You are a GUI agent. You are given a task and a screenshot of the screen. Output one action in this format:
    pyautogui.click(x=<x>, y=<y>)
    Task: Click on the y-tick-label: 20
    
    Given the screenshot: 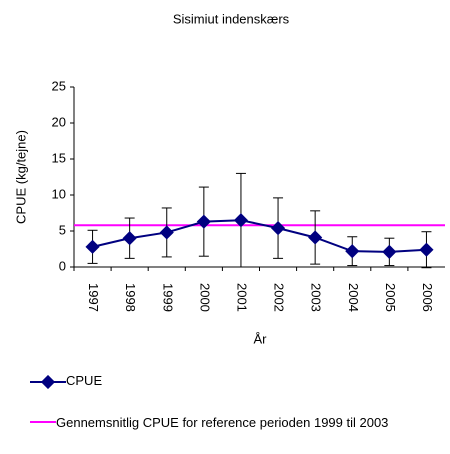 What is the action you would take?
    pyautogui.click(x=59, y=121)
    